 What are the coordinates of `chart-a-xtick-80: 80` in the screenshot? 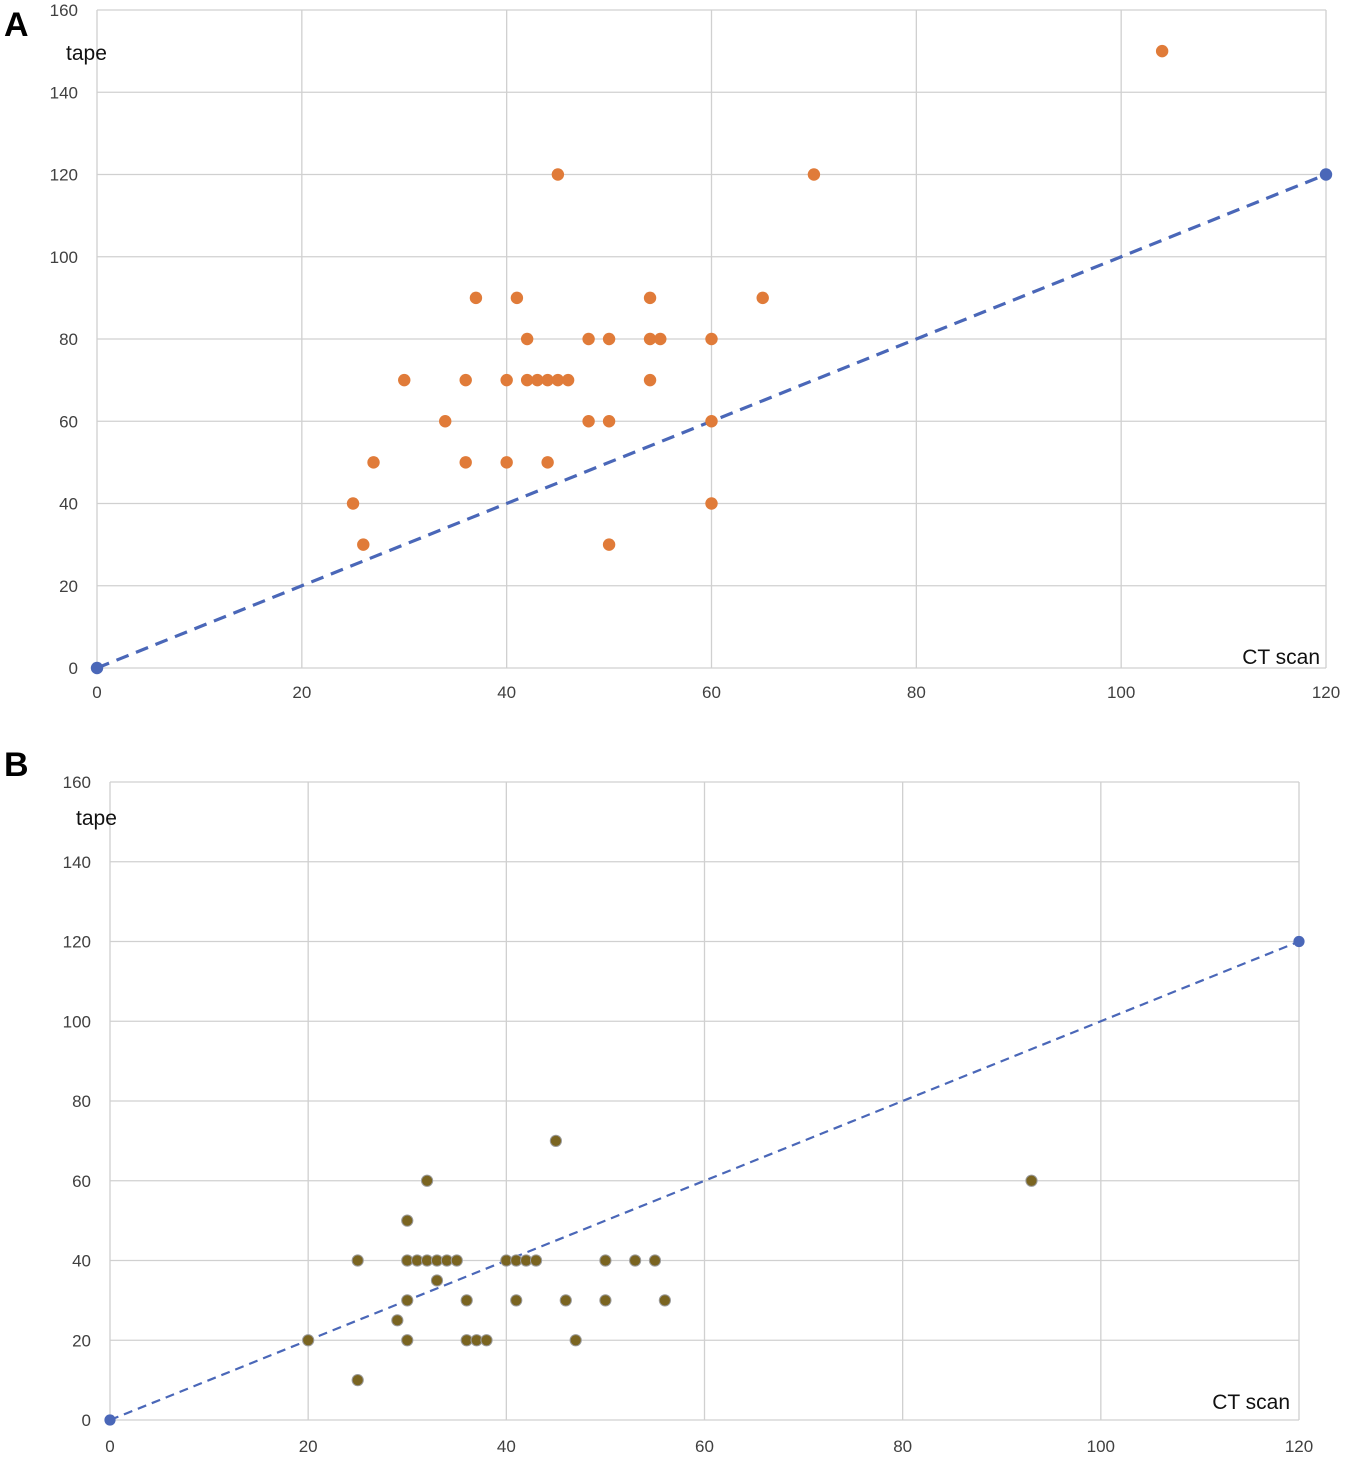 It's located at (916, 692).